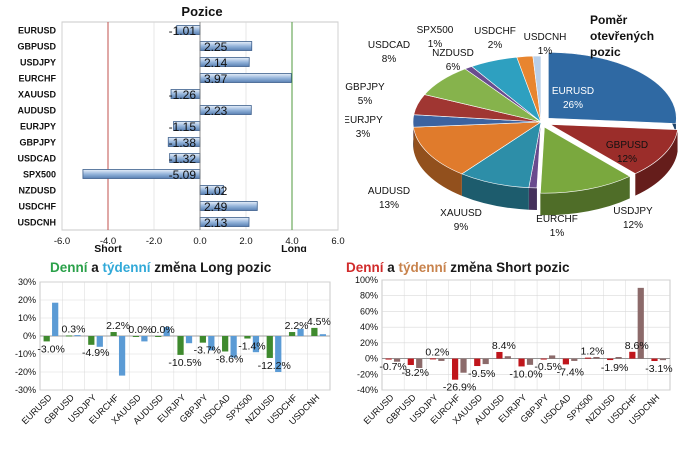 The image size is (680, 456). I want to click on title-part: týdenní, so click(423, 267).